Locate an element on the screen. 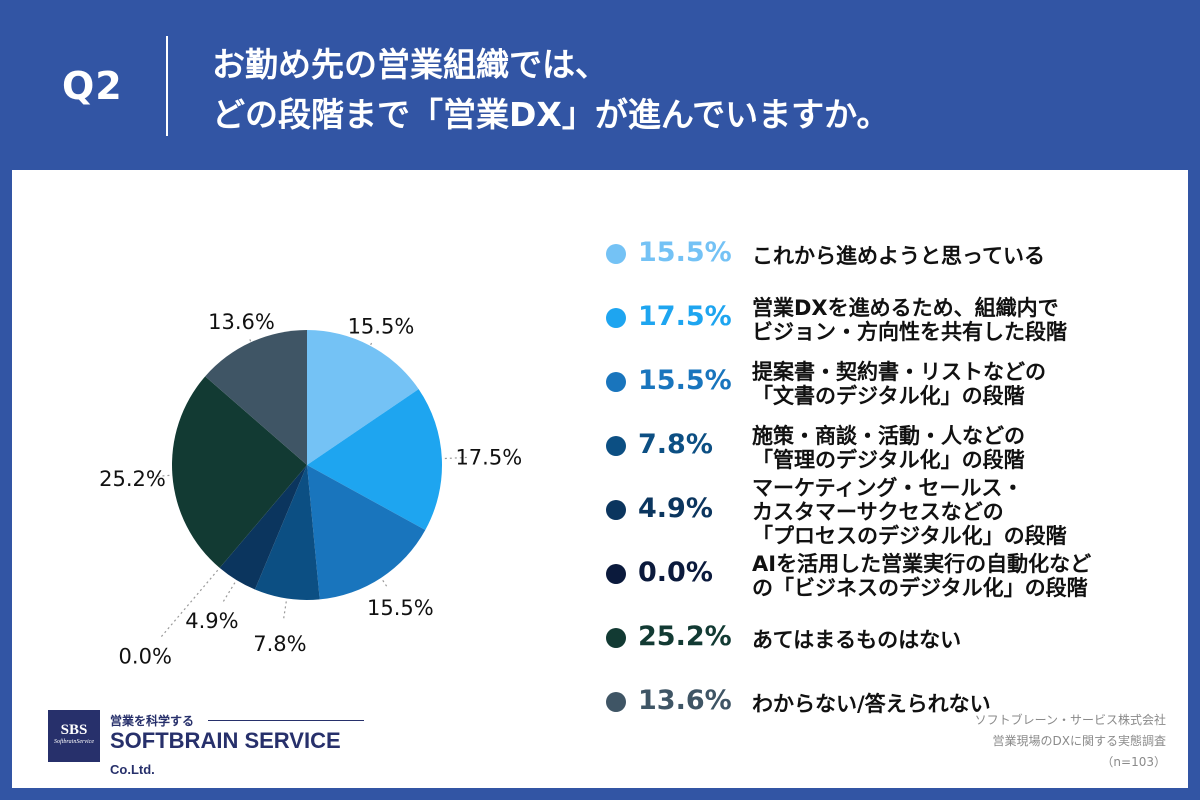  question-title: お勤め先の営業組織では、 どの段階まで「営業DX」が進んでいますか。 is located at coordinates (551, 90).